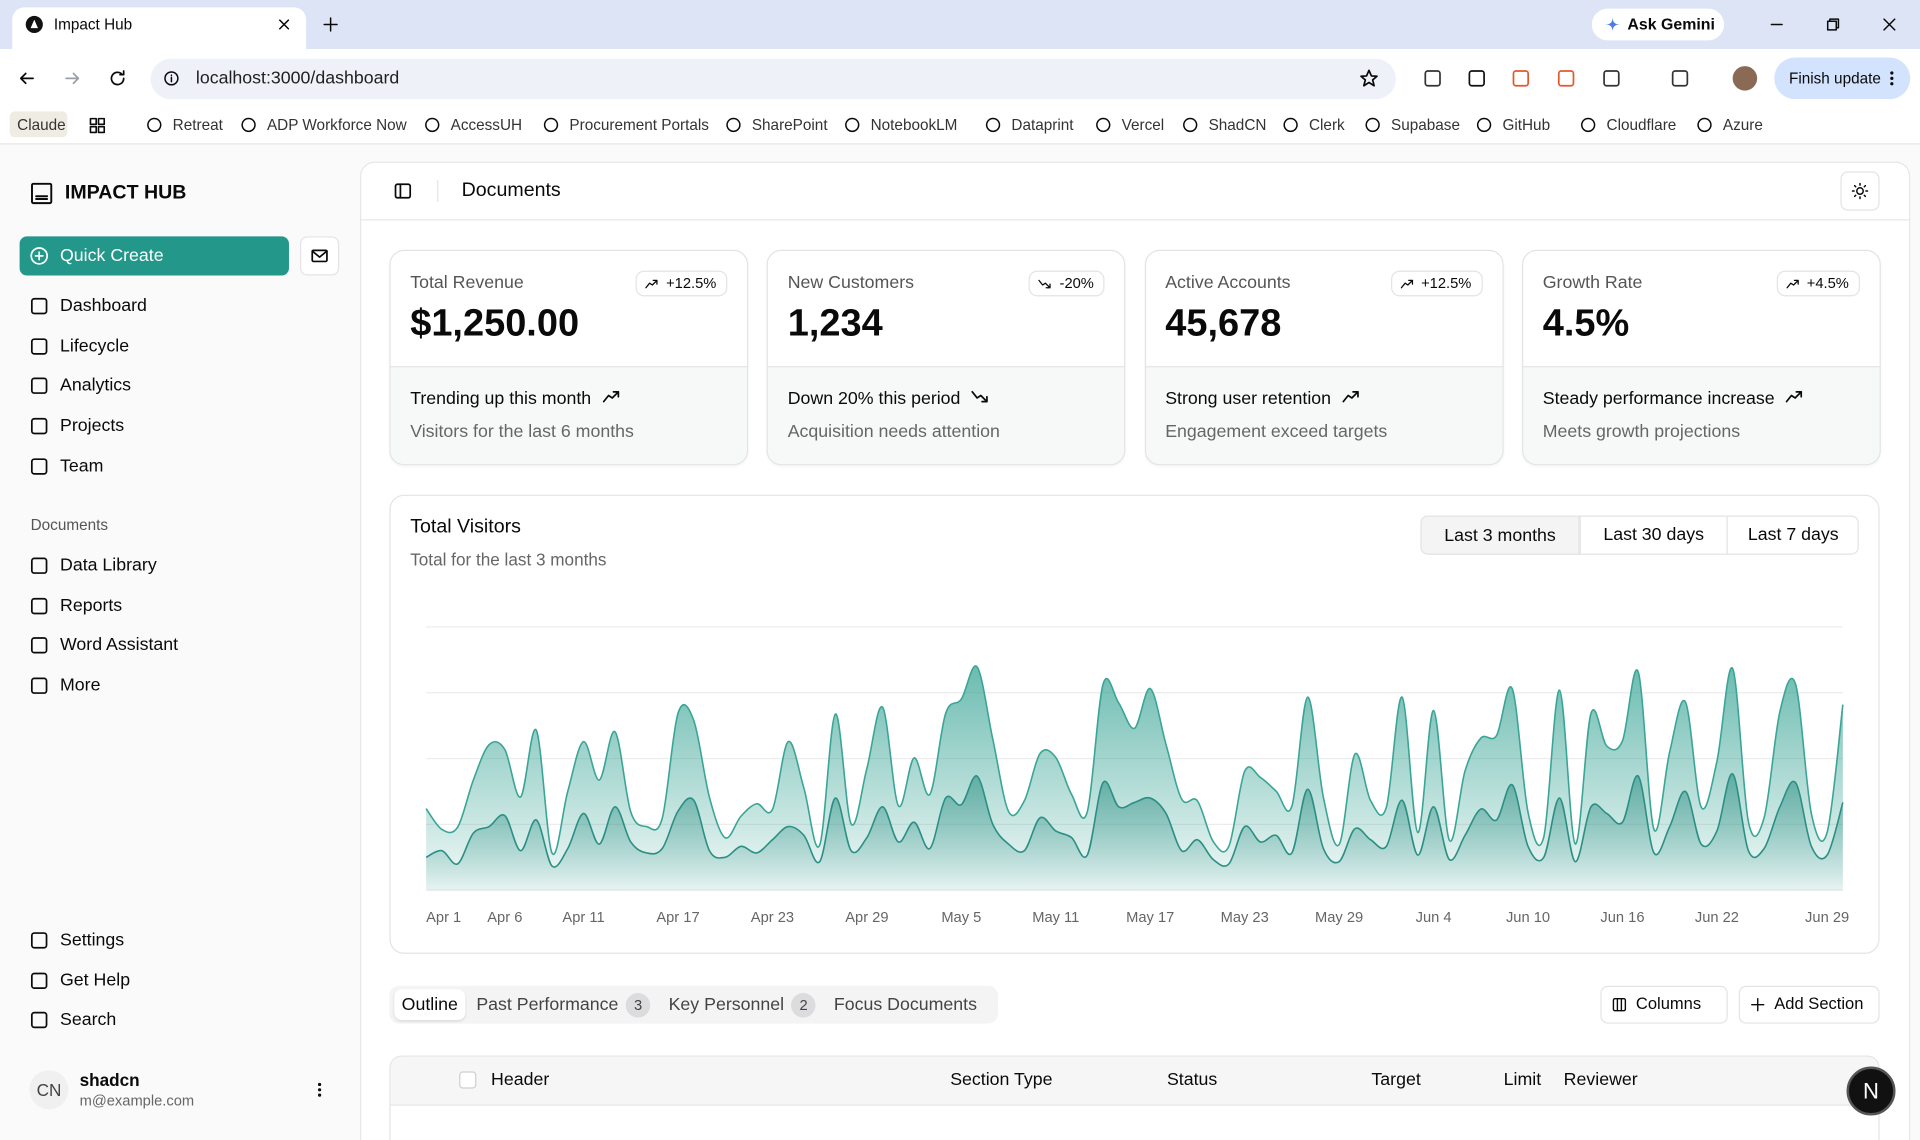  Describe the element at coordinates (742, 1004) in the screenshot. I see `tab: Key Personnel 2` at that location.